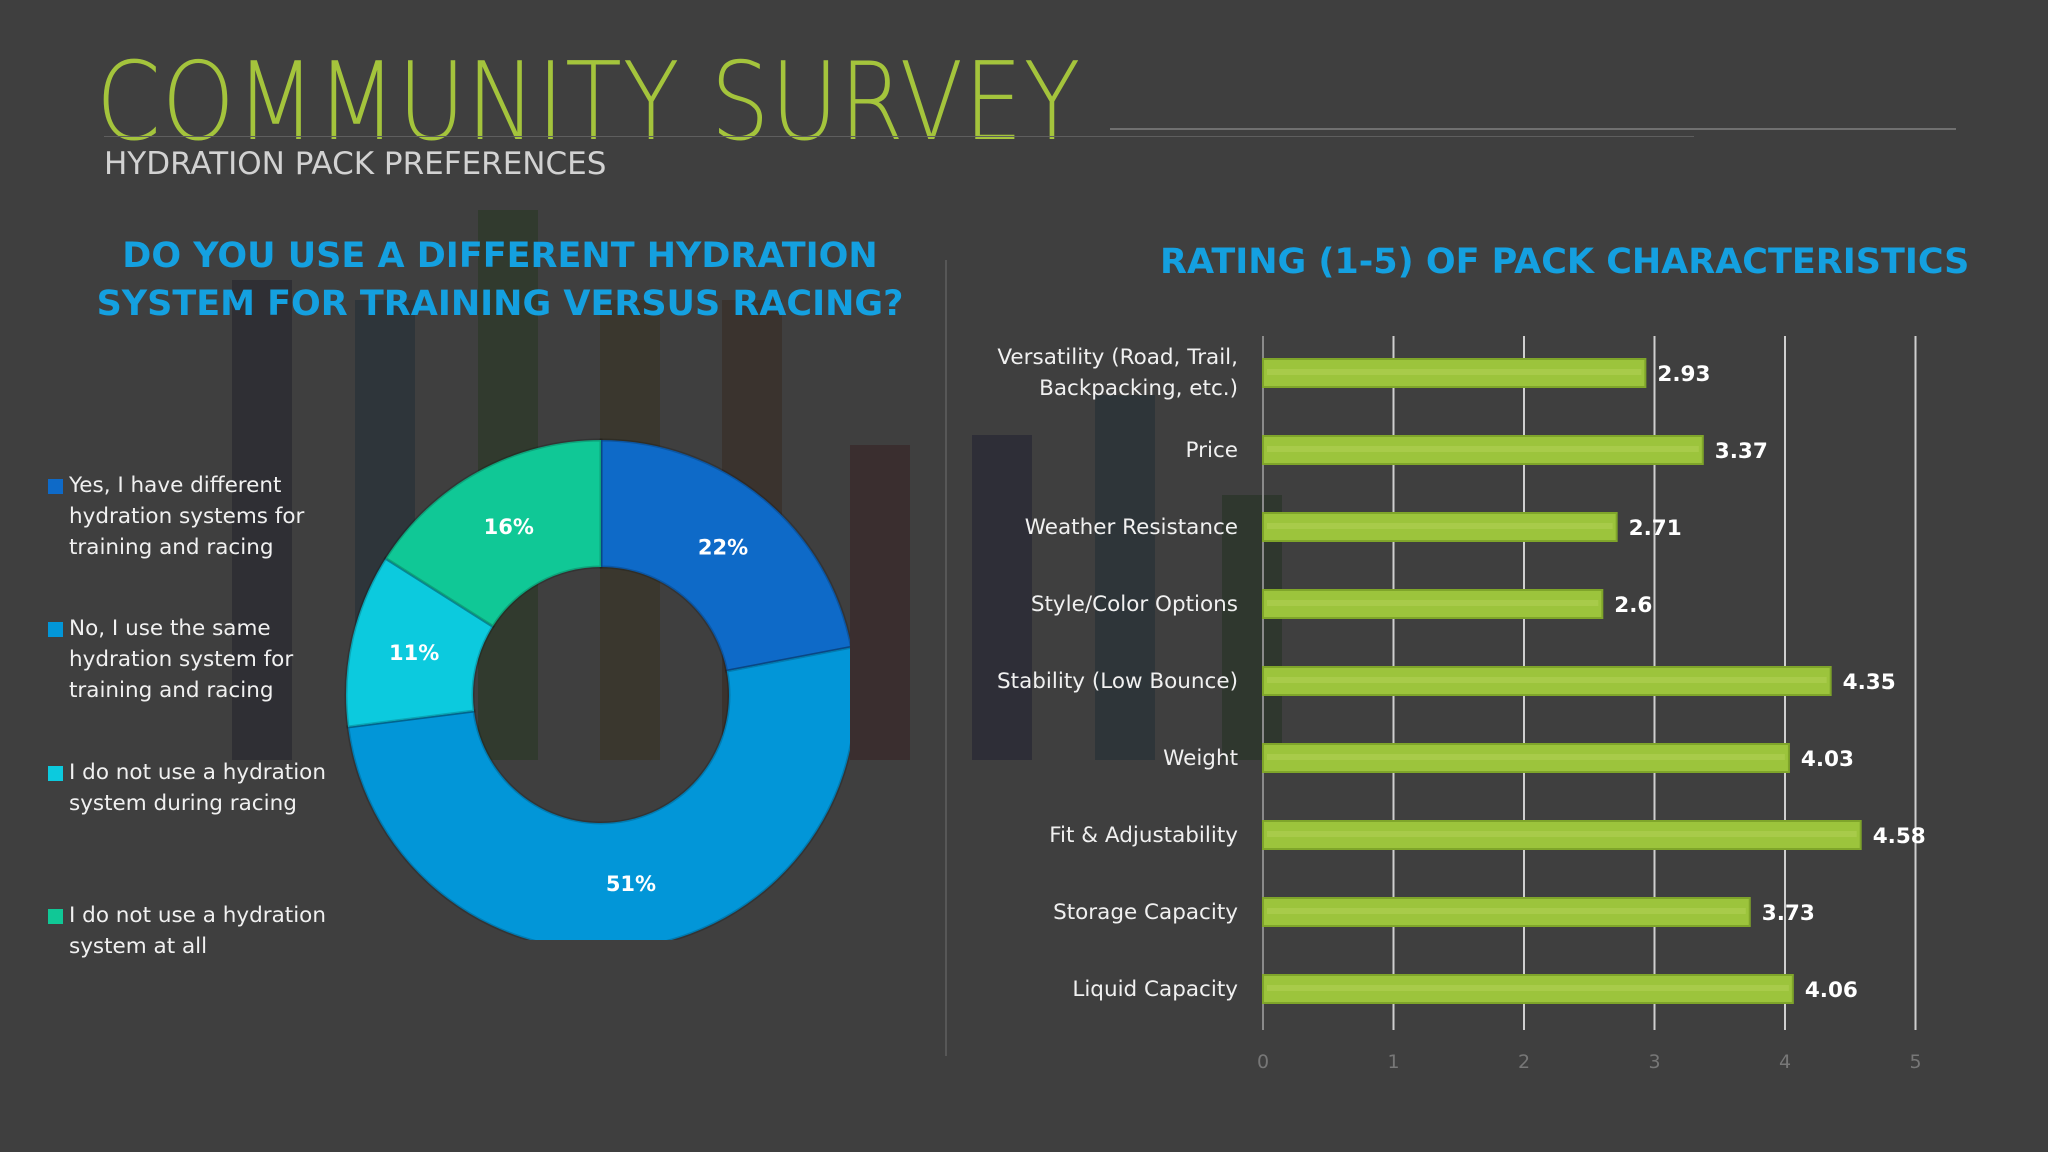 The image size is (2048, 1152). I want to click on bar-value-label: 2.93, so click(1683, 374).